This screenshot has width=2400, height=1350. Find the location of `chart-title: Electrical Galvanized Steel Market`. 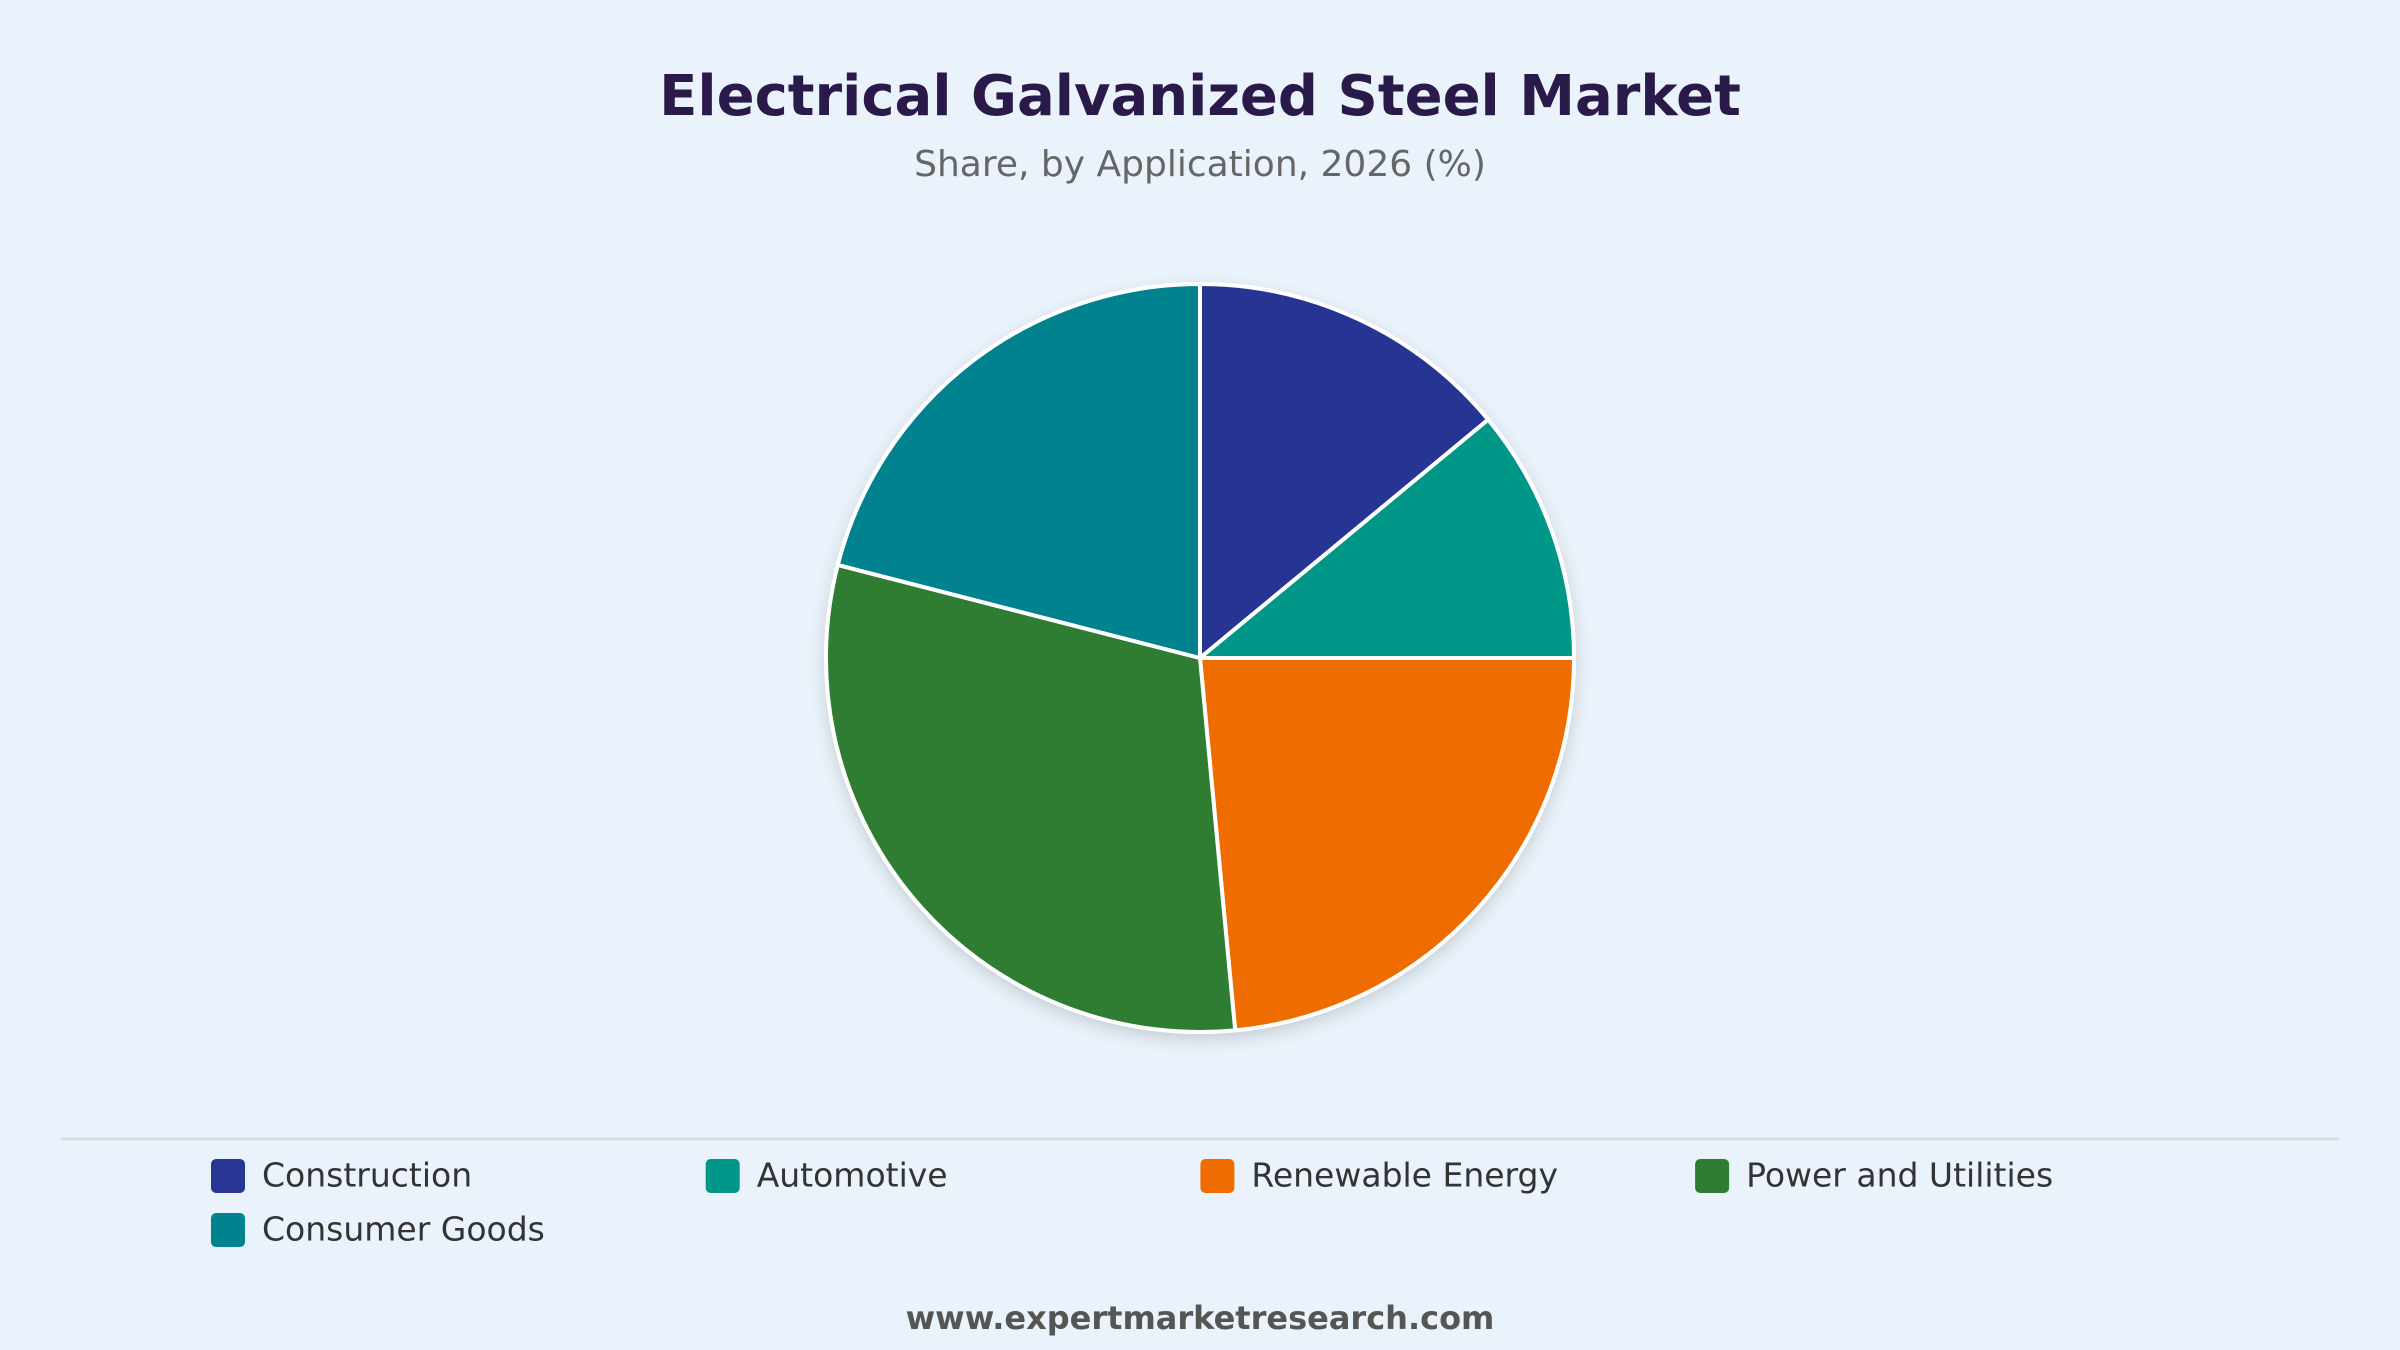

chart-title: Electrical Galvanized Steel Market is located at coordinates (1200, 96).